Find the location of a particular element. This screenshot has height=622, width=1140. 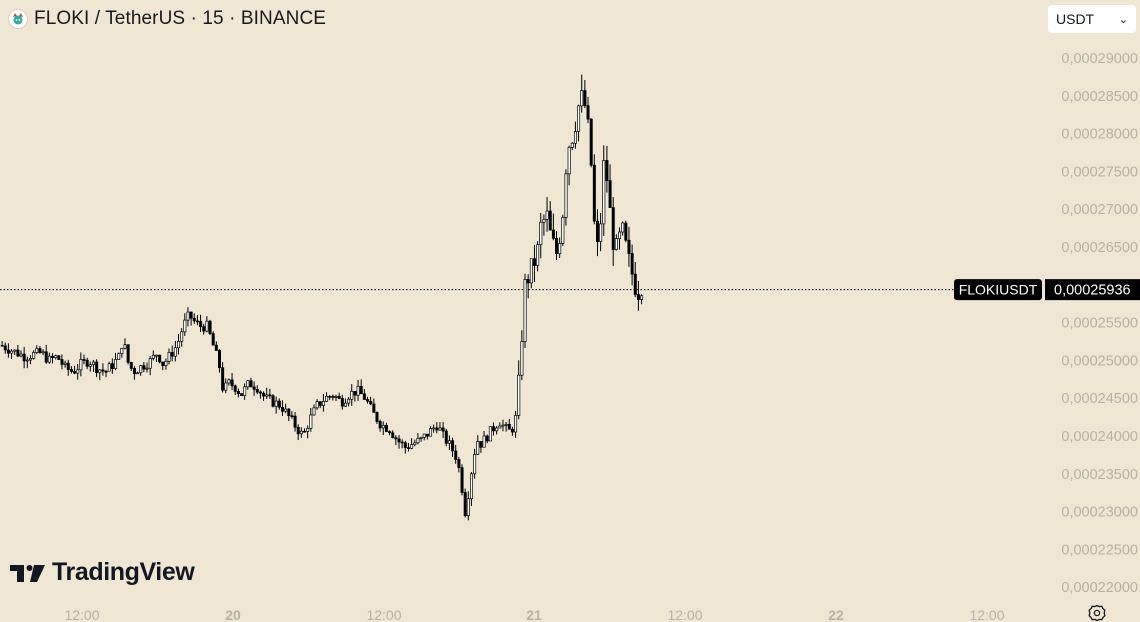

price-tick-label: 0,00028000 is located at coordinates (1099, 135).